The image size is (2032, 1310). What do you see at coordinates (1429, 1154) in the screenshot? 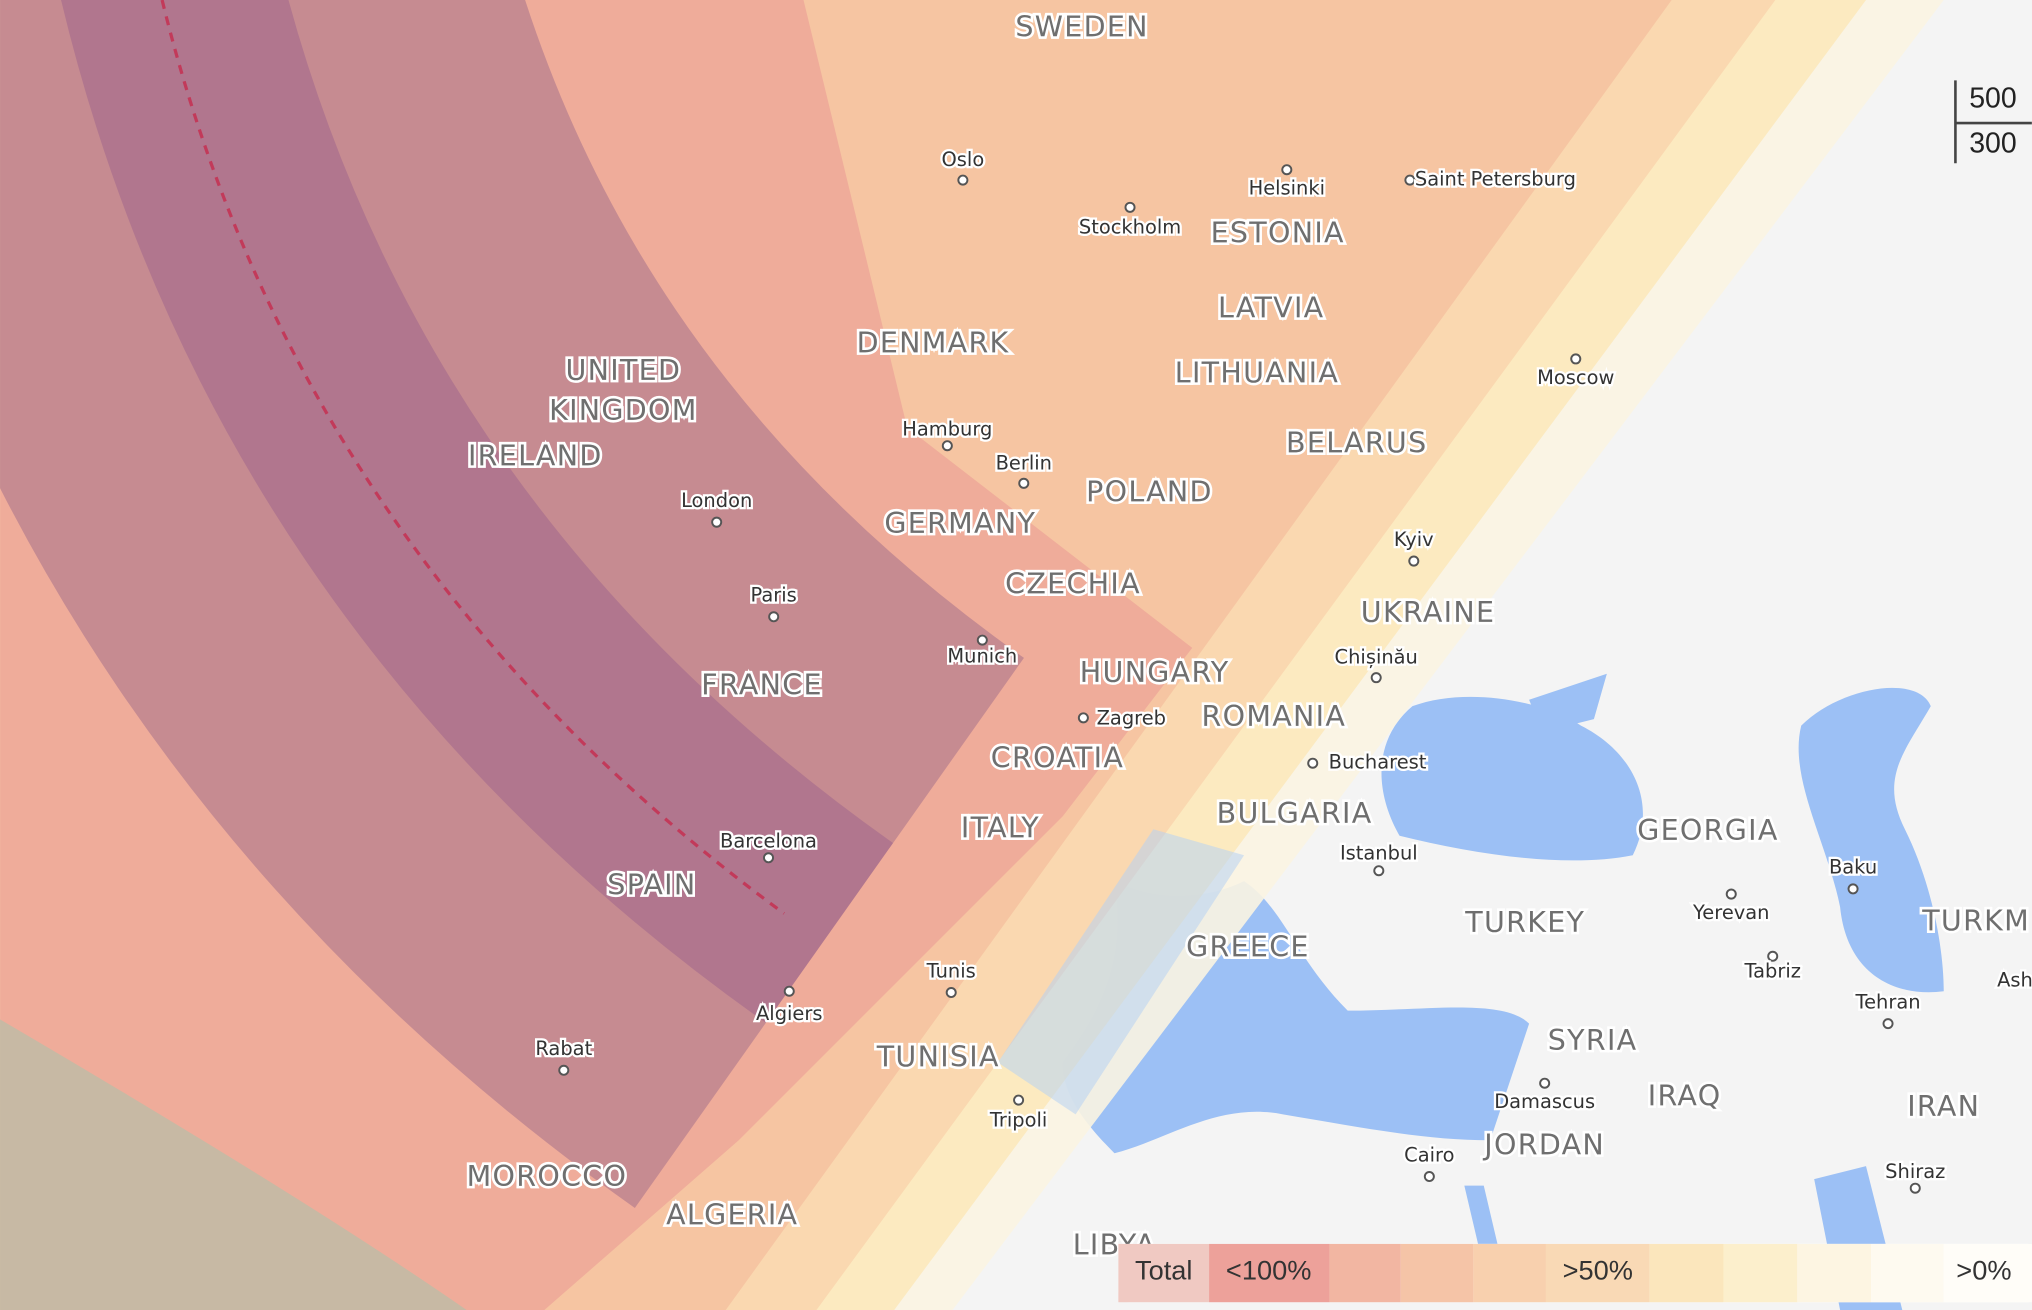
I see `city-label: Cairo` at bounding box center [1429, 1154].